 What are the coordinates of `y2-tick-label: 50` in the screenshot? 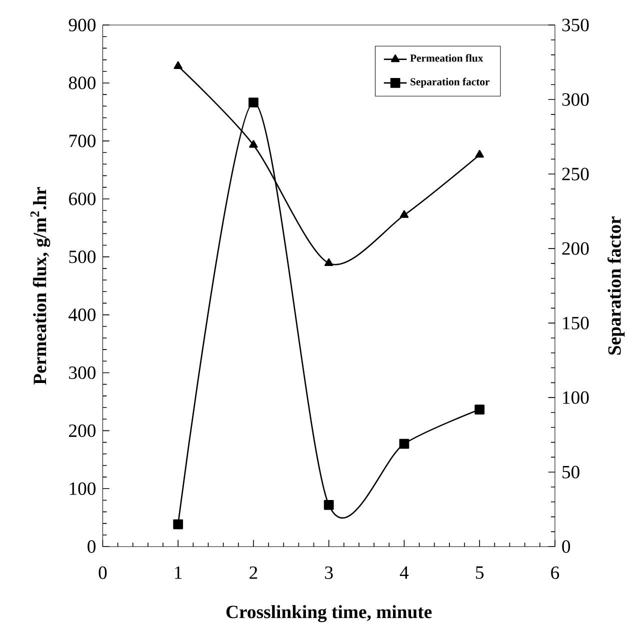 It's located at (571, 472).